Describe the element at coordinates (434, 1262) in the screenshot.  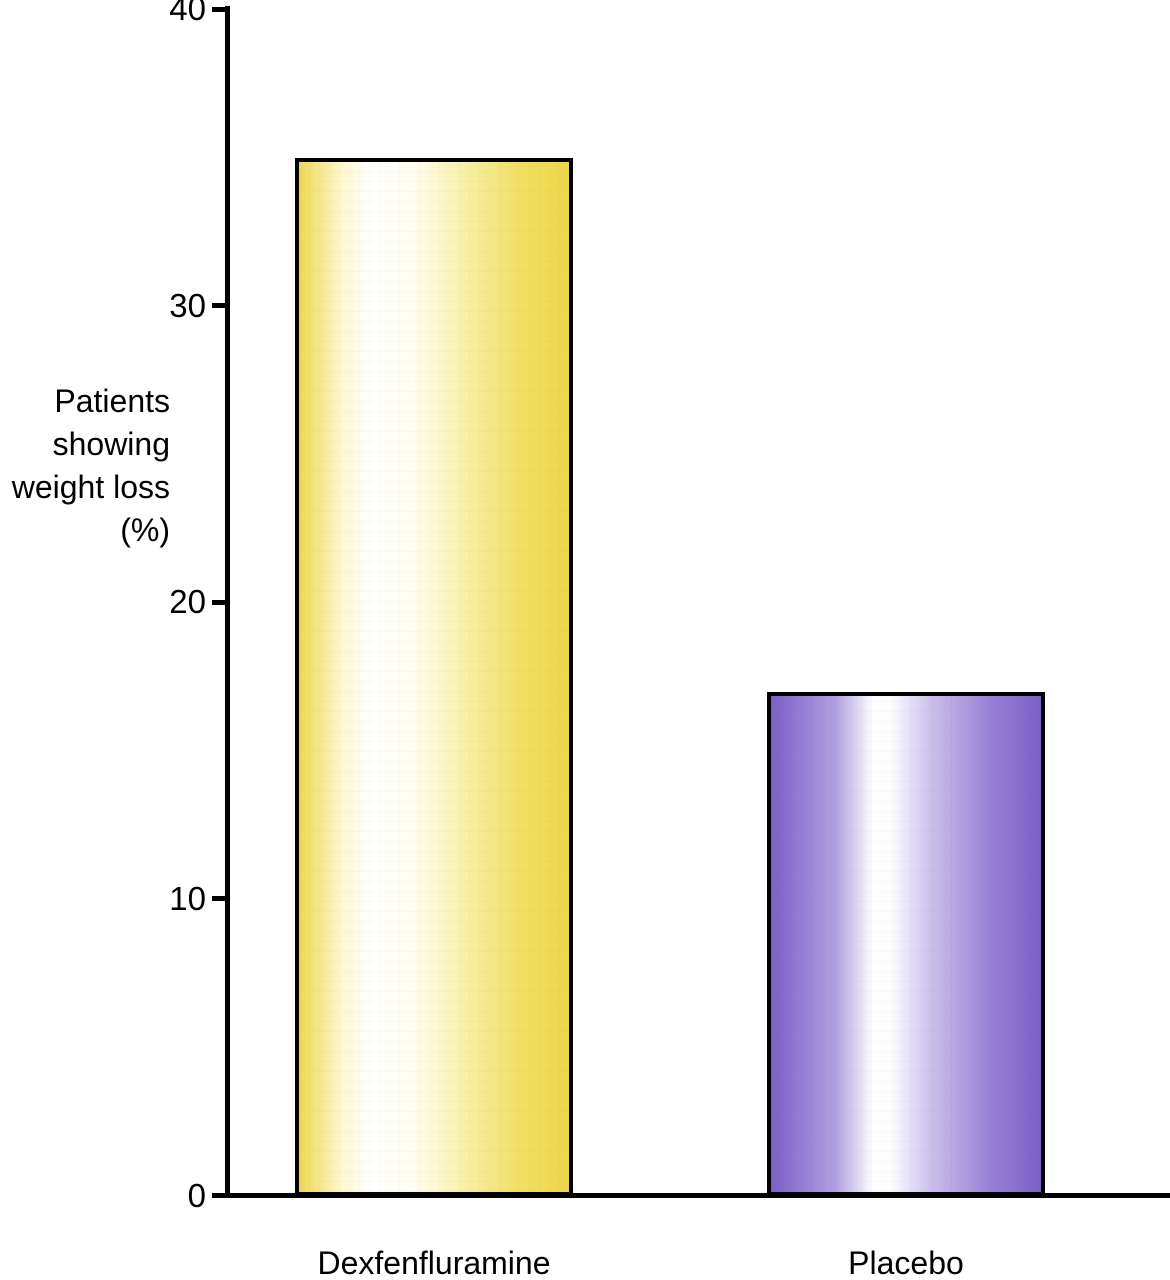
I see `x-label-dexfenfluramine: Dexfenfluramine` at that location.